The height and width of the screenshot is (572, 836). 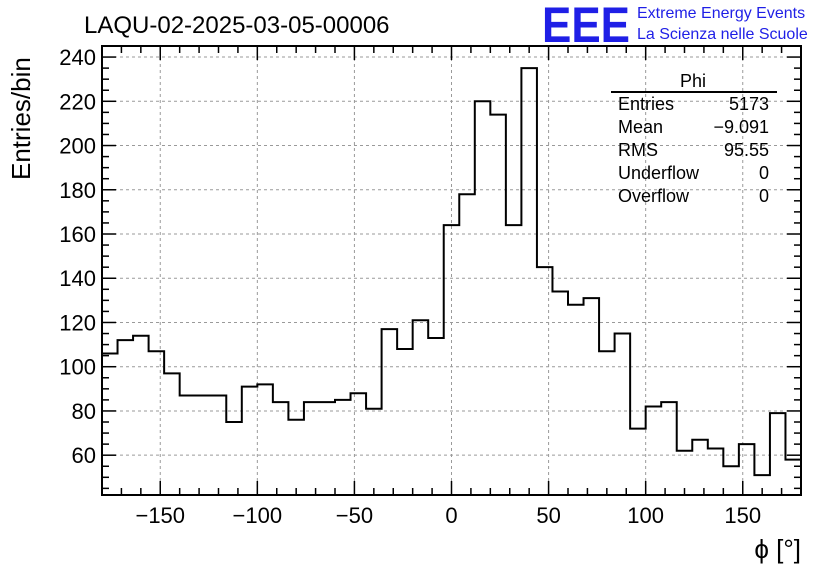 What do you see at coordinates (646, 104) in the screenshot?
I see `stats-row-label: Entries` at bounding box center [646, 104].